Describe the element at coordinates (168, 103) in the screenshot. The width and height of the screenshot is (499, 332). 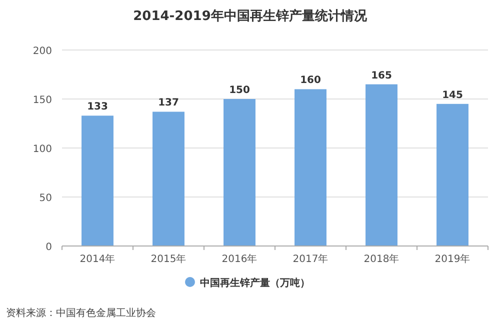
I see `data-label: 137` at that location.